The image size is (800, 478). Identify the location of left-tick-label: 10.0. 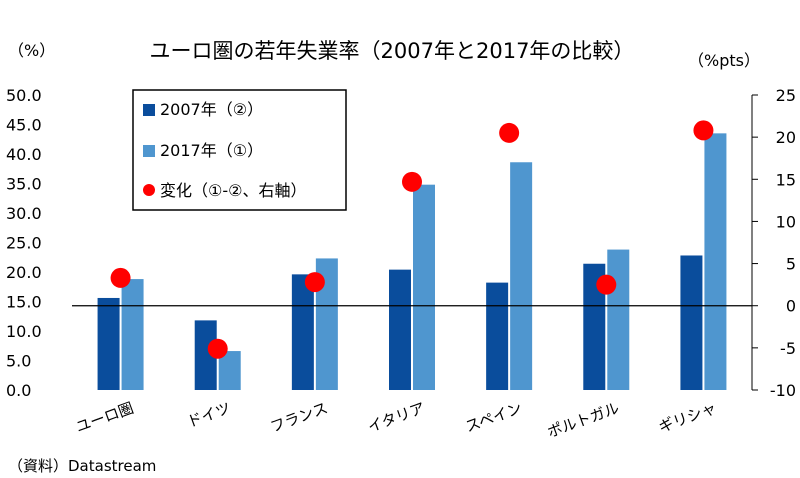
(24, 331).